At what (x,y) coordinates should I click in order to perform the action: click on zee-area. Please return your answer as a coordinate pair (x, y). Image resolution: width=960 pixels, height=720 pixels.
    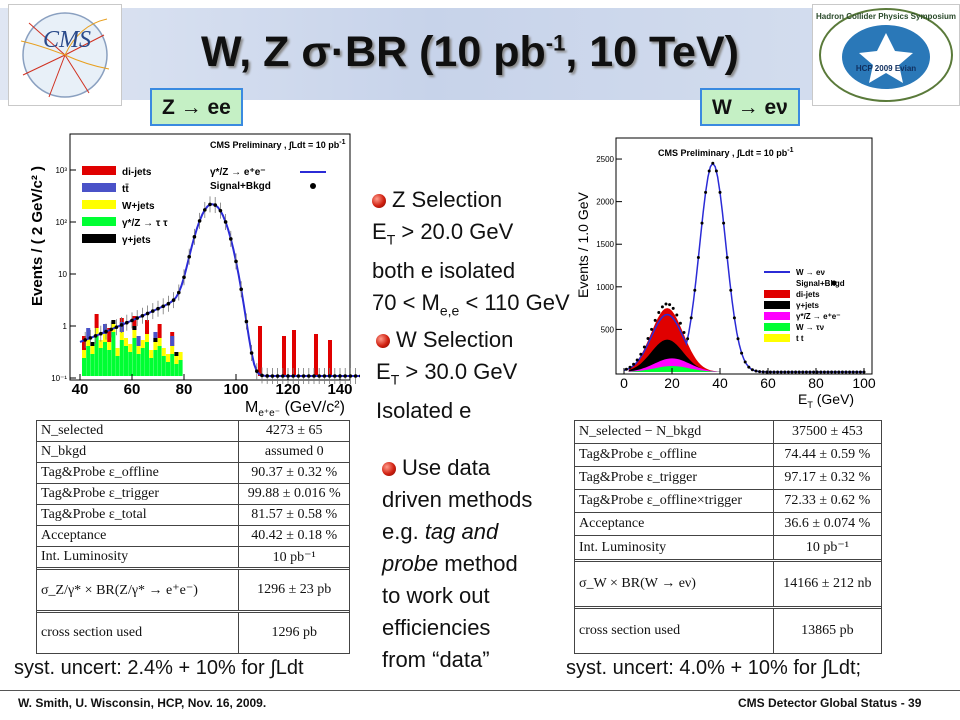
    Looking at the image, I should click on (674, 365).